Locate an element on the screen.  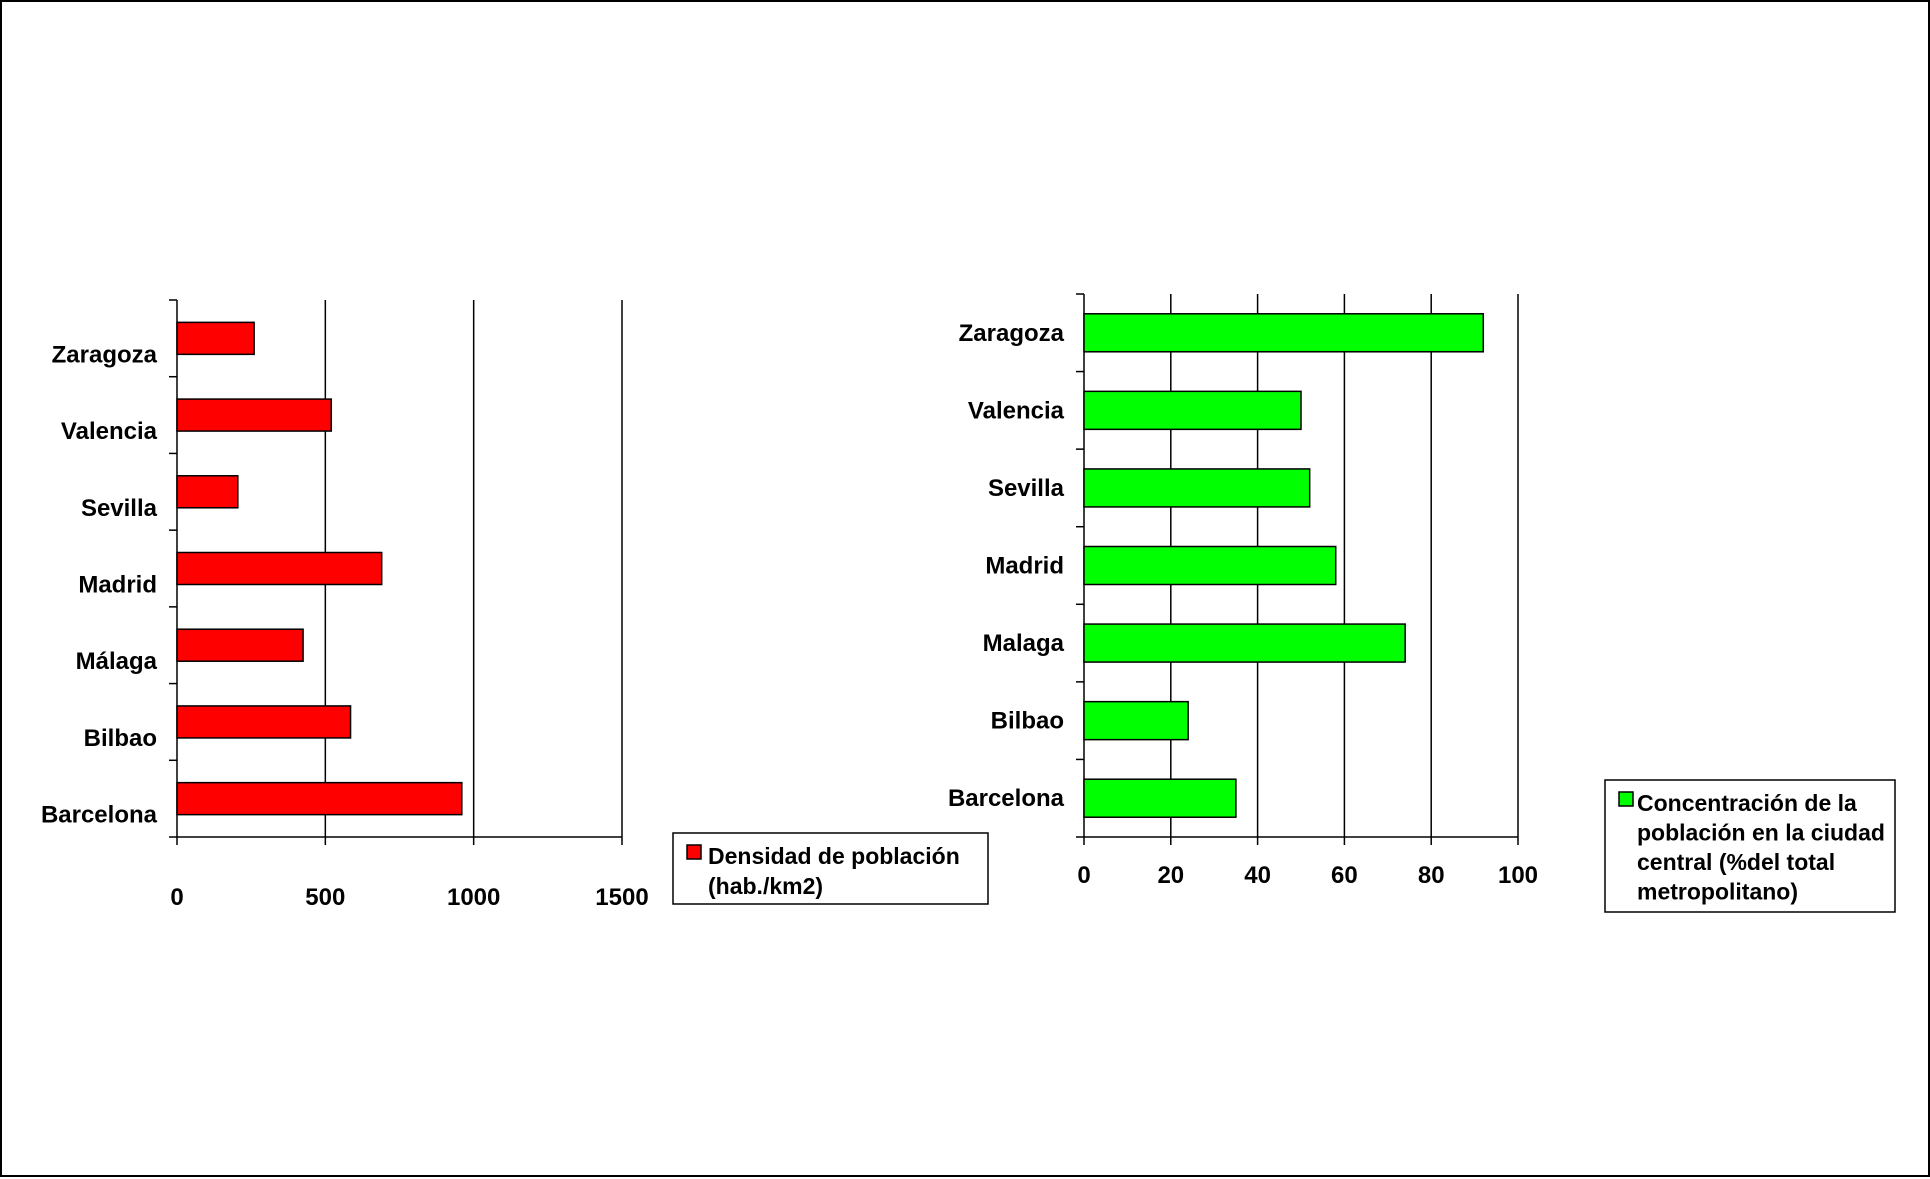
density-legend-swatch is located at coordinates (694, 852).